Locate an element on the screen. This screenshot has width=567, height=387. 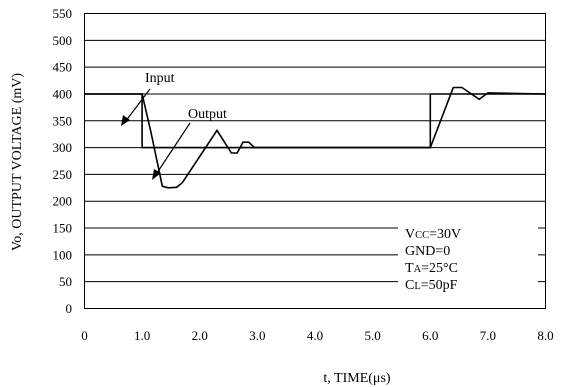
y-tick-label: 350 is located at coordinates (63, 120).